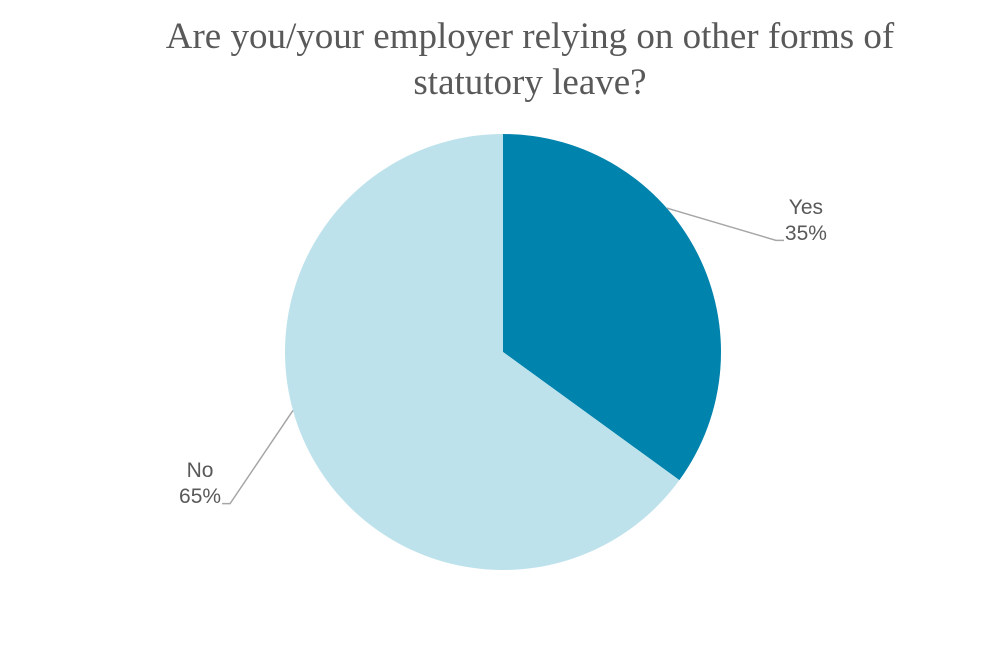  Describe the element at coordinates (200, 496) in the screenshot. I see `value-label: 65%` at that location.